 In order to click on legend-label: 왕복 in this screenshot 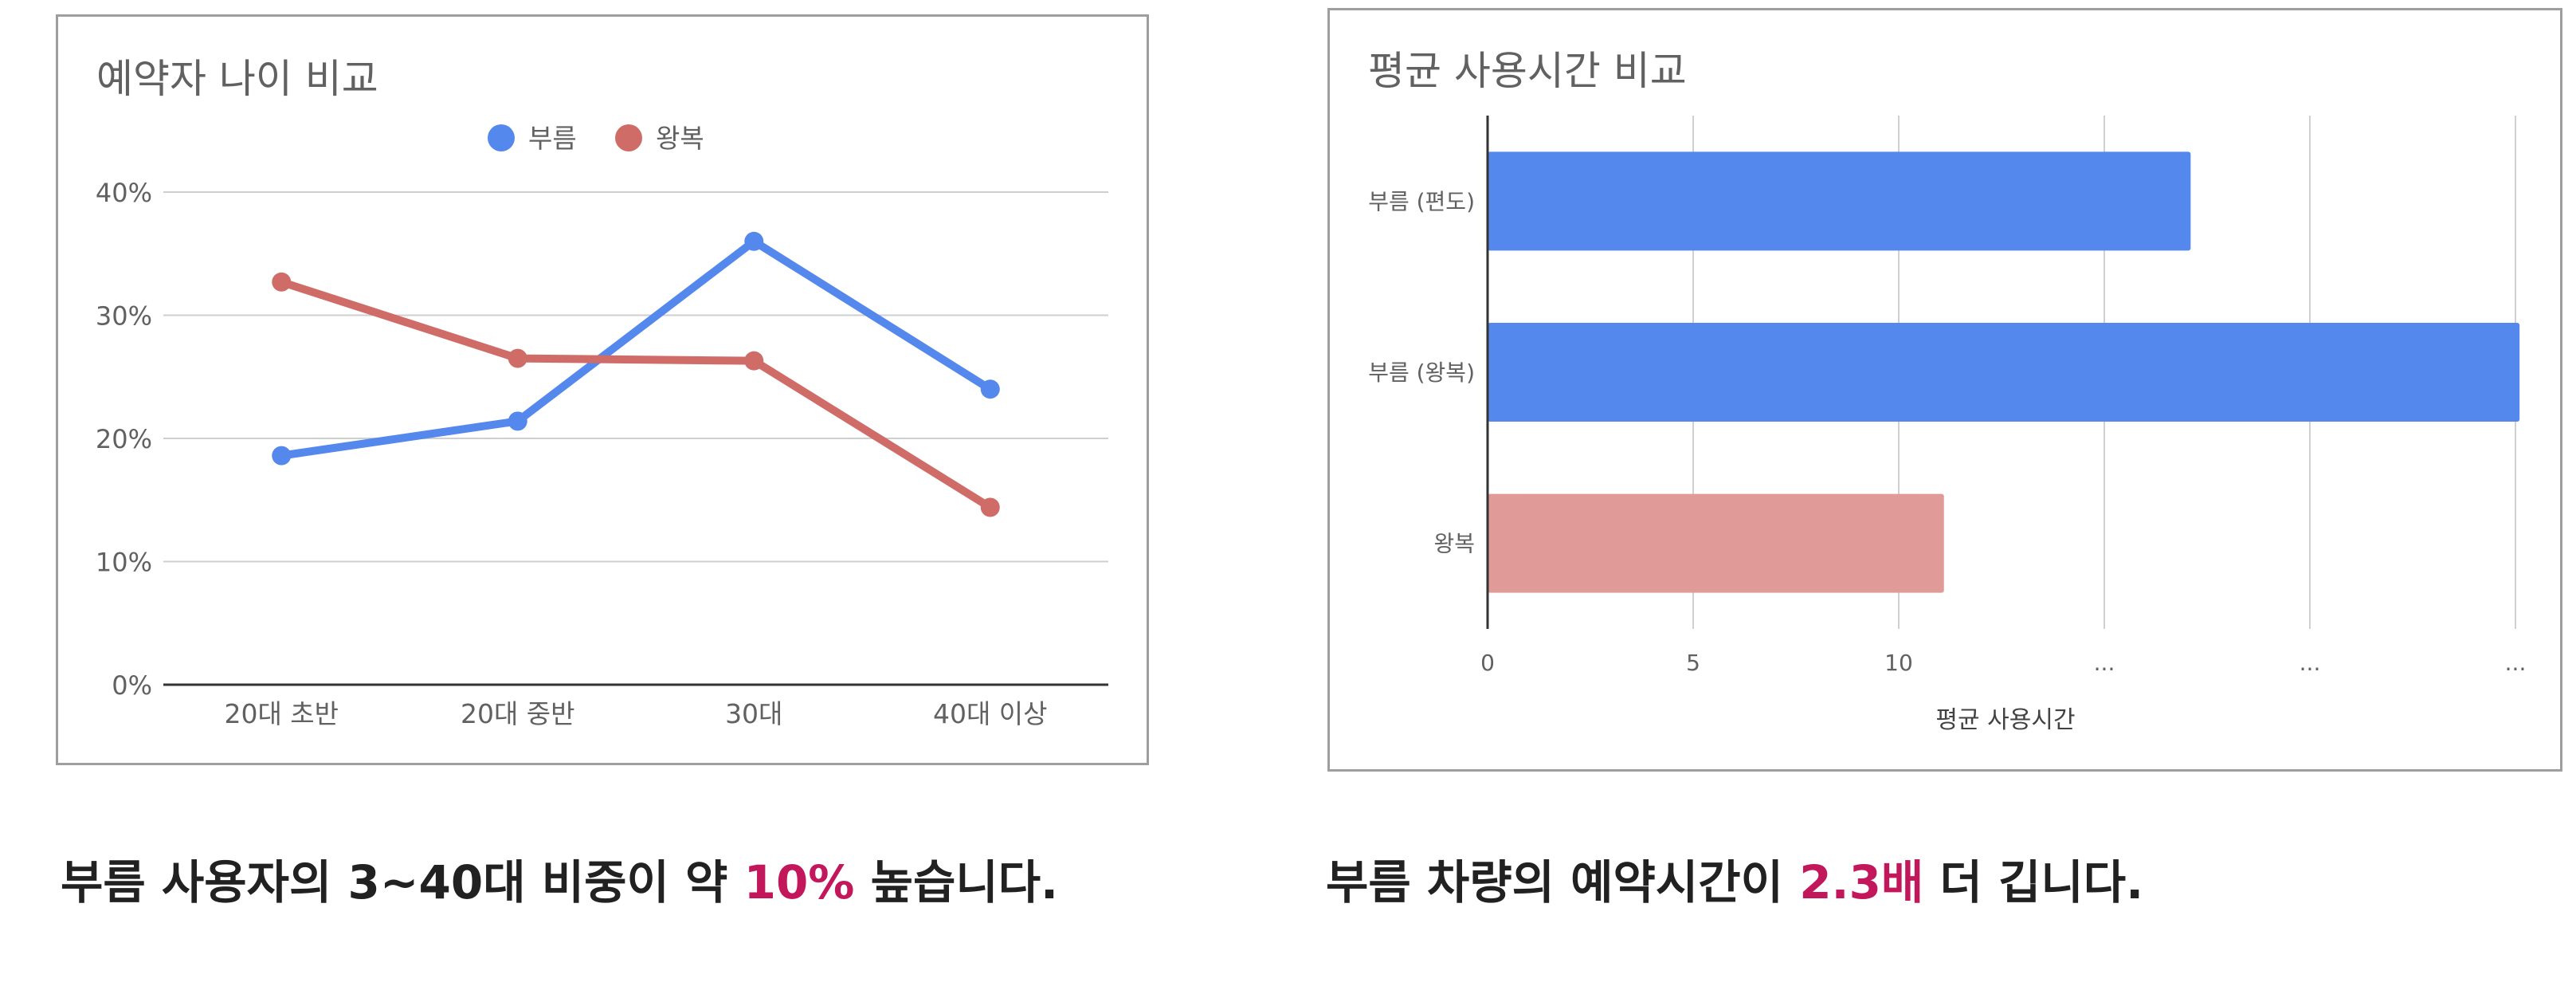, I will do `click(680, 138)`.